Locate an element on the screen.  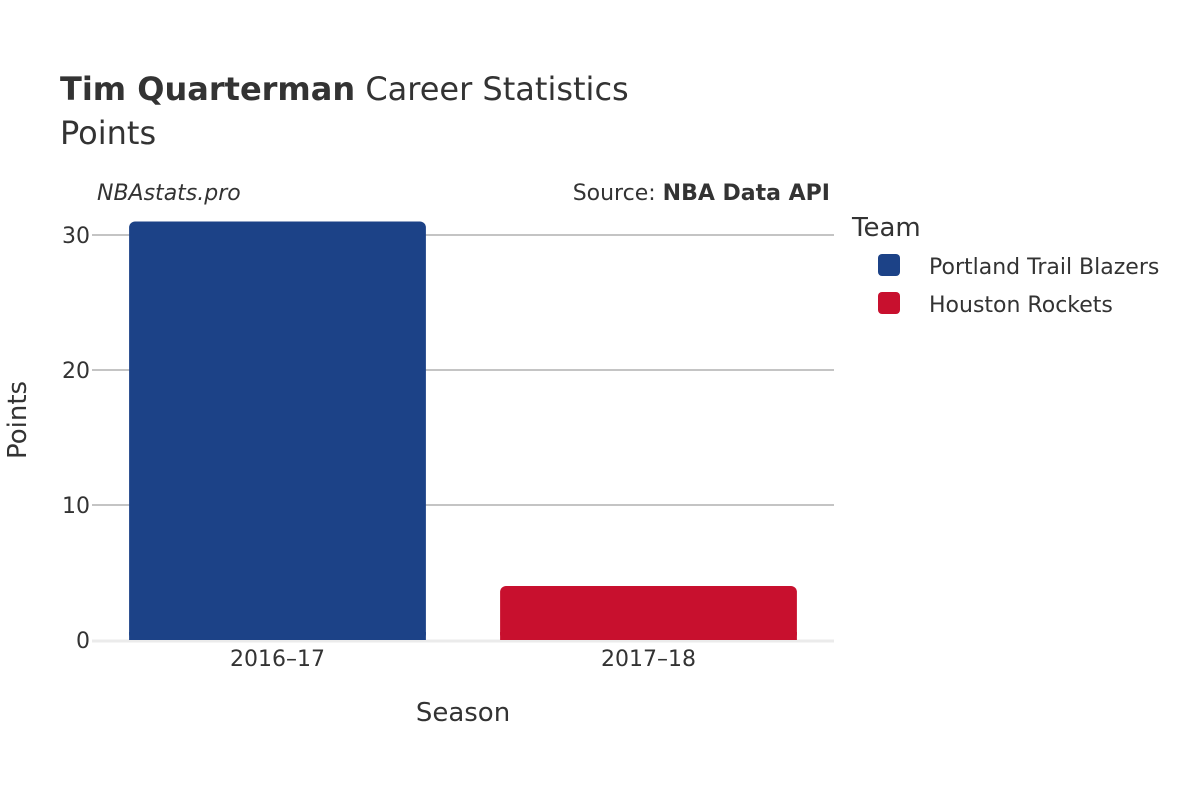
chart-title-bold: Tim Quarterman is located at coordinates (207, 89).